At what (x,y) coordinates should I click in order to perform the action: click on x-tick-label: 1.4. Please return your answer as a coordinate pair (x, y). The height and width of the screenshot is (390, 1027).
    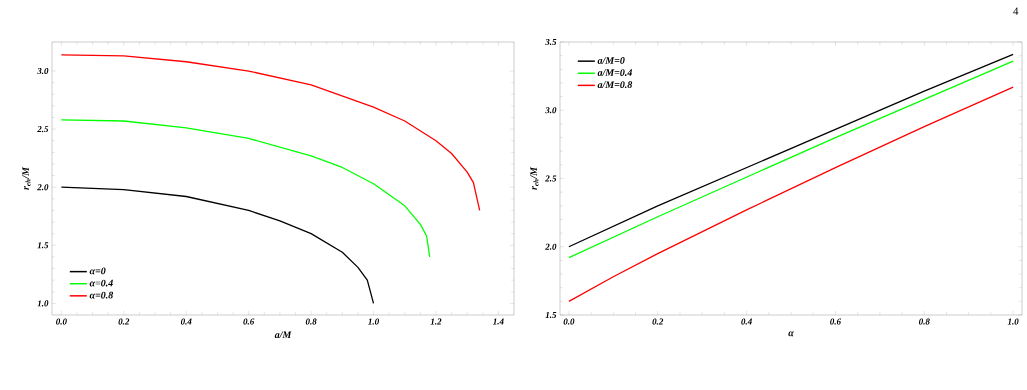
    Looking at the image, I should click on (498, 321).